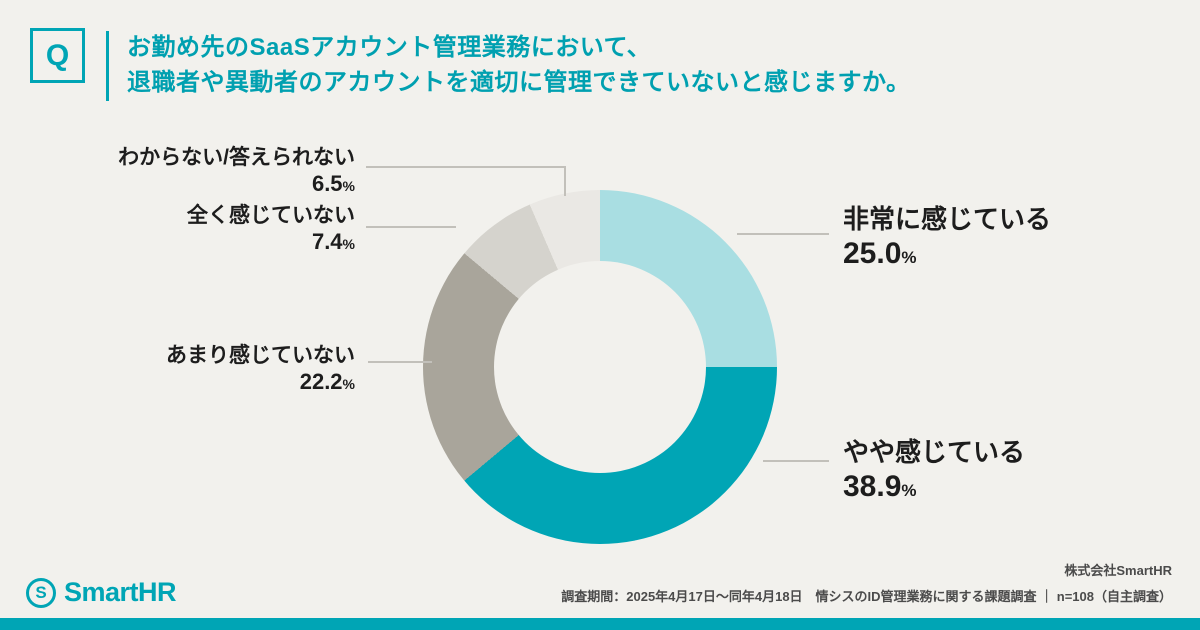  What do you see at coordinates (120, 592) in the screenshot?
I see `smarthr-logo-text: SmartHR` at bounding box center [120, 592].